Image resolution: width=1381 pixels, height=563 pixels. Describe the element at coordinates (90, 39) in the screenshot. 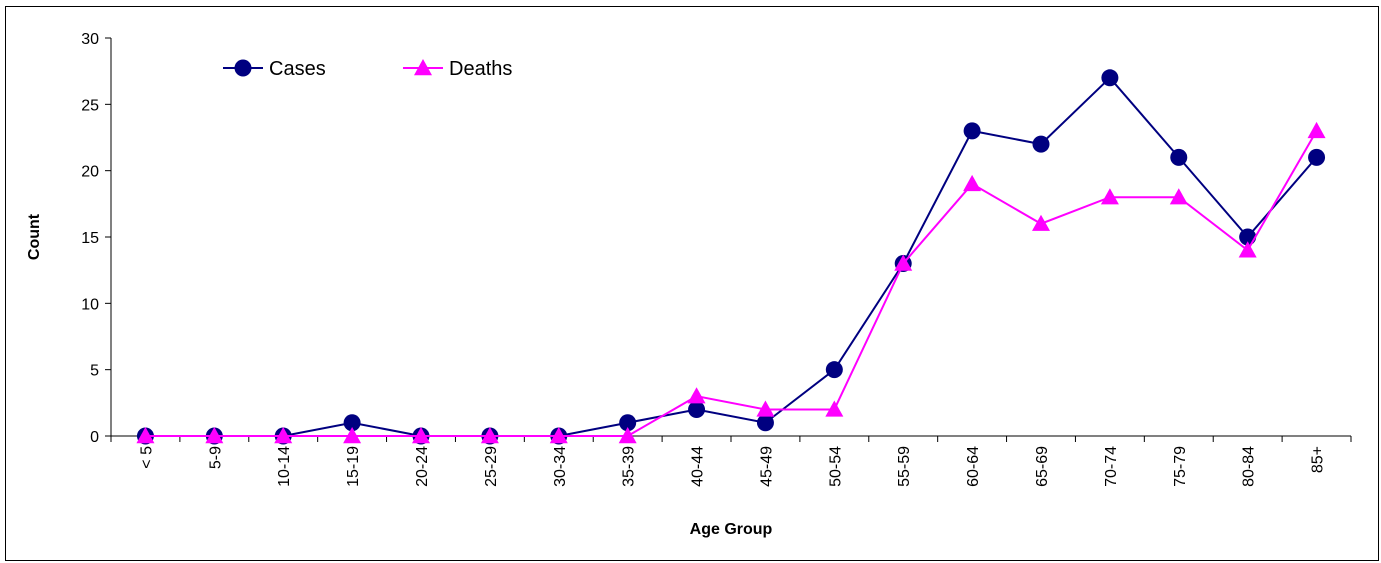

I see `y-tick-label: 30` at that location.